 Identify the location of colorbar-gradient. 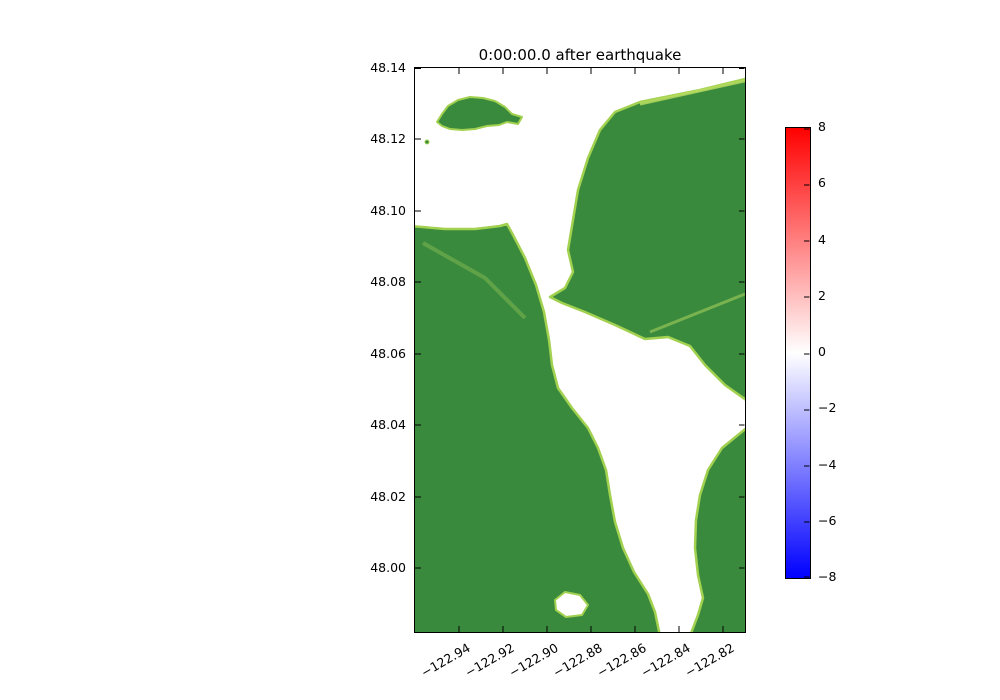
(798, 353).